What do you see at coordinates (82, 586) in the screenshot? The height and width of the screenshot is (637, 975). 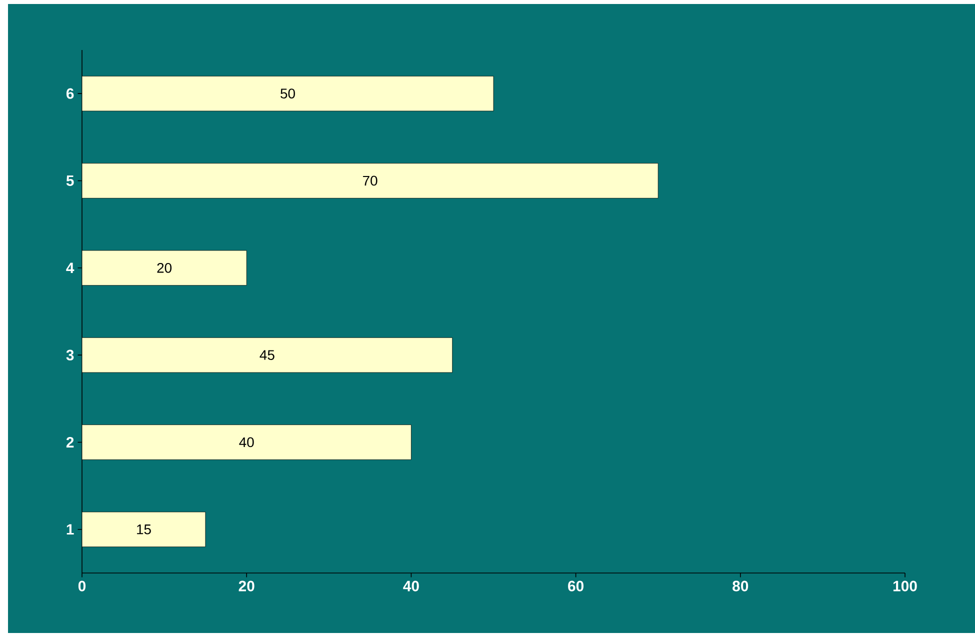 I see `x-tick-label: 0` at bounding box center [82, 586].